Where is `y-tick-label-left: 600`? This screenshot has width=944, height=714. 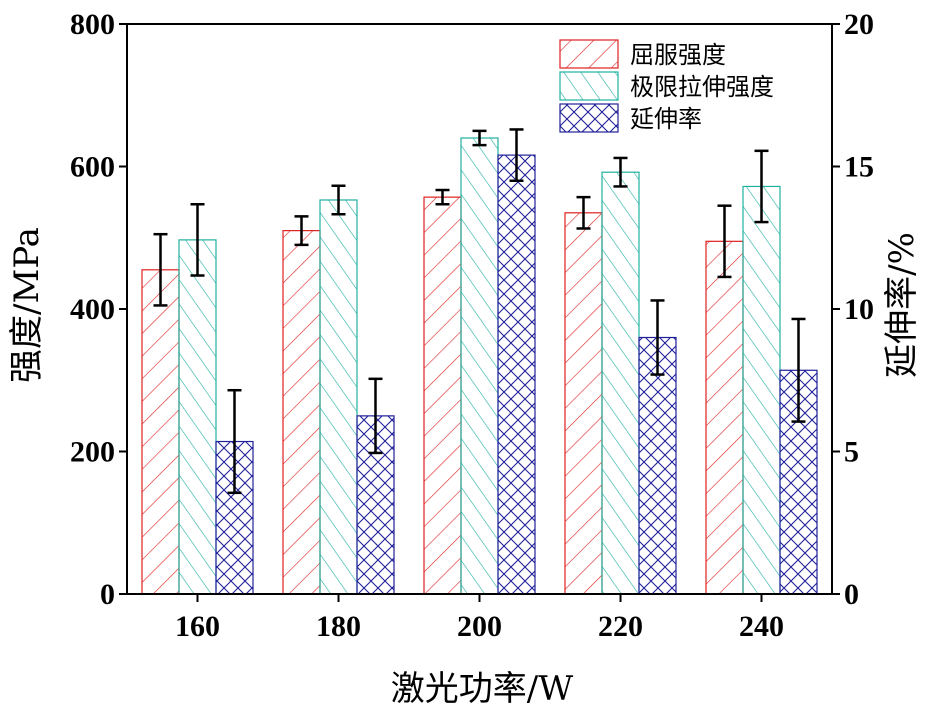 y-tick-label-left: 600 is located at coordinates (92, 167).